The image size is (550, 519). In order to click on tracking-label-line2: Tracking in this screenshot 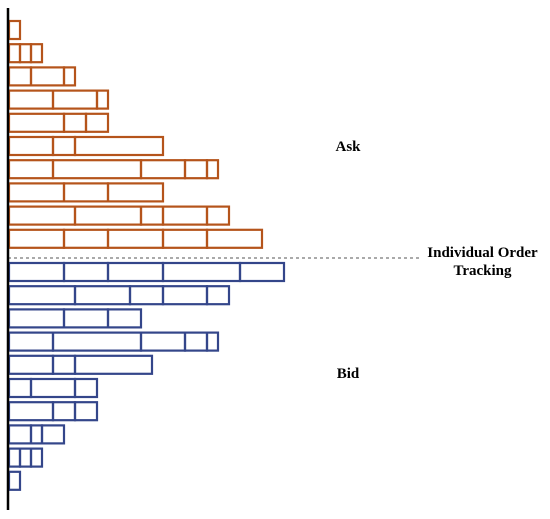, I will do `click(482, 271)`.